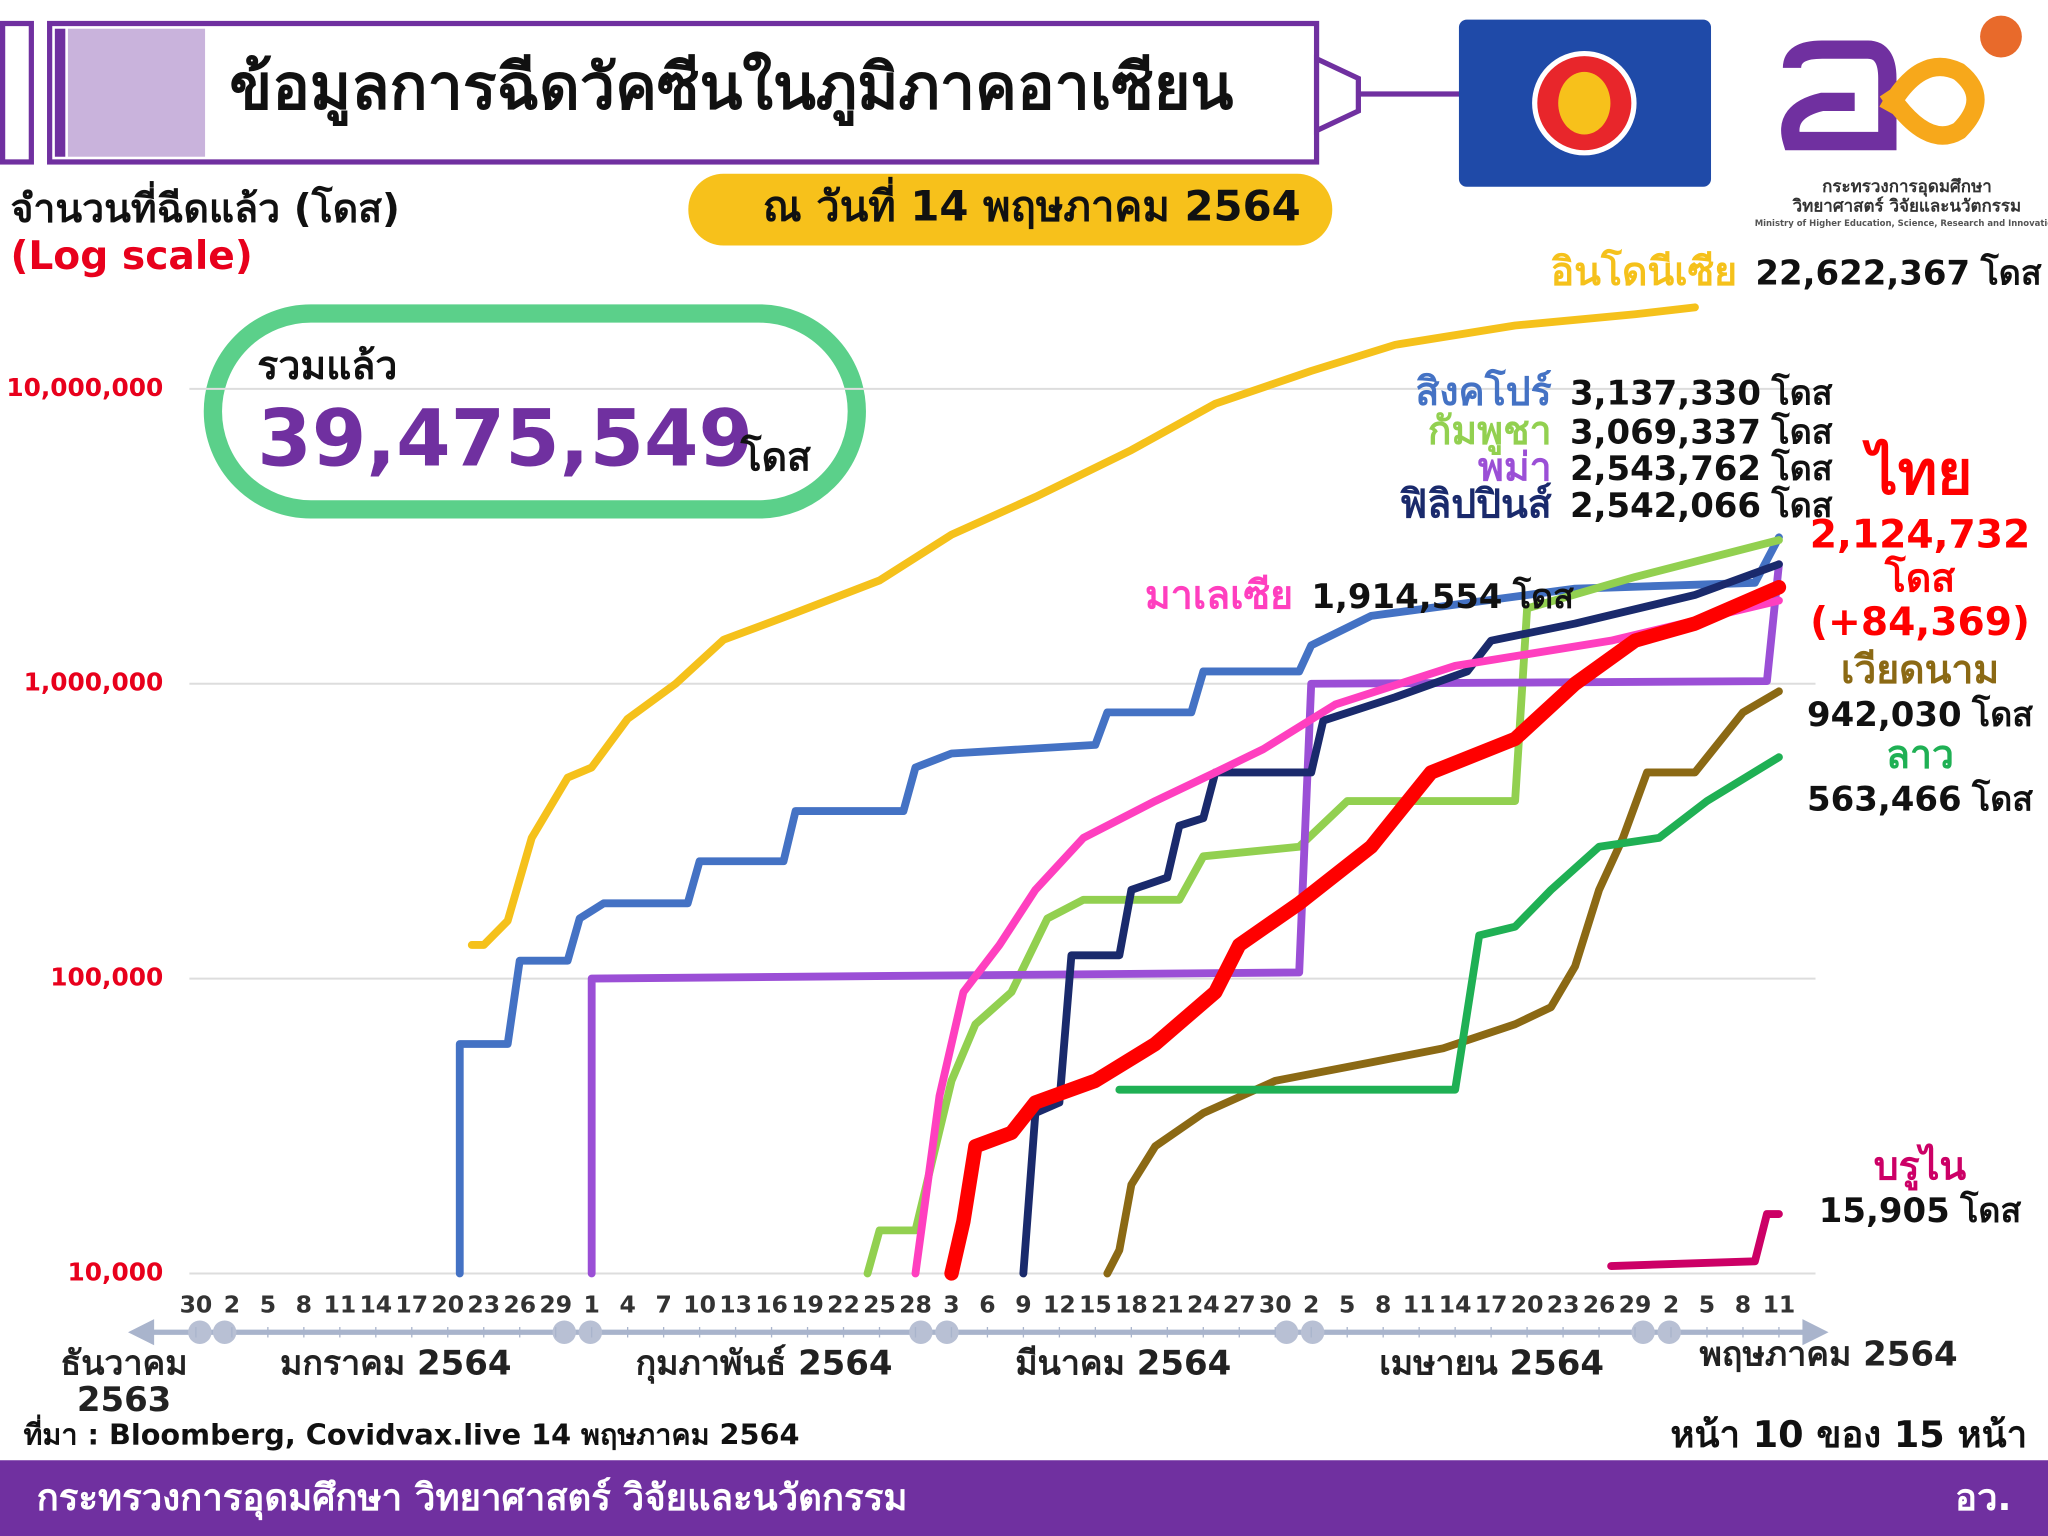  I want to click on series-total: 15,905 โดส, so click(1920, 1210).